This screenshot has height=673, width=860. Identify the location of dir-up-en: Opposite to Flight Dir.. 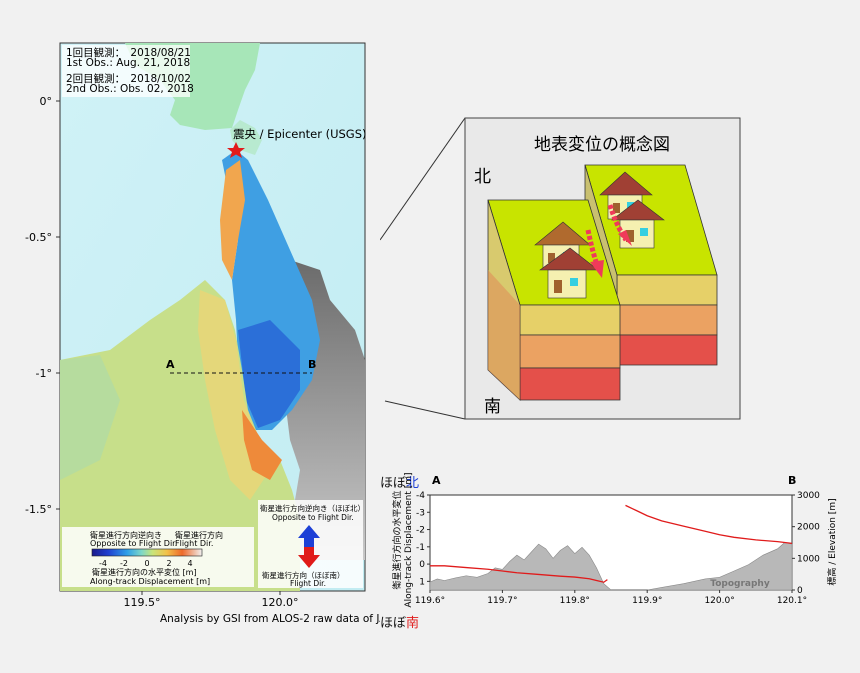
(313, 517).